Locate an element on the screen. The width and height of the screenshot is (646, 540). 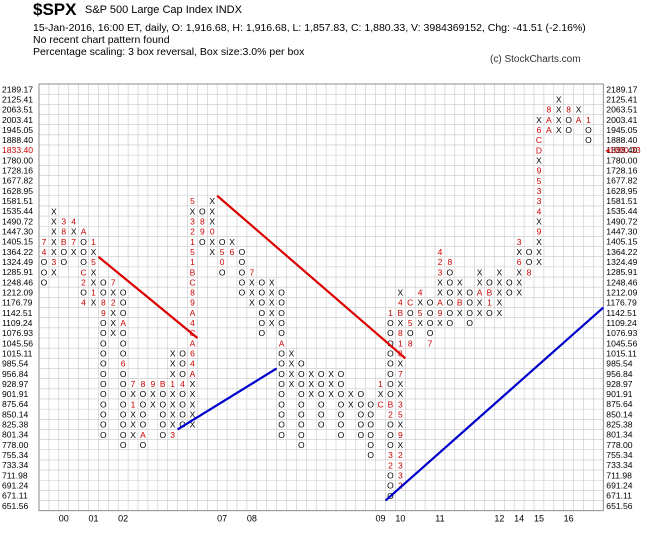
y-tick-label-left: 1780.00 is located at coordinates (17, 160).